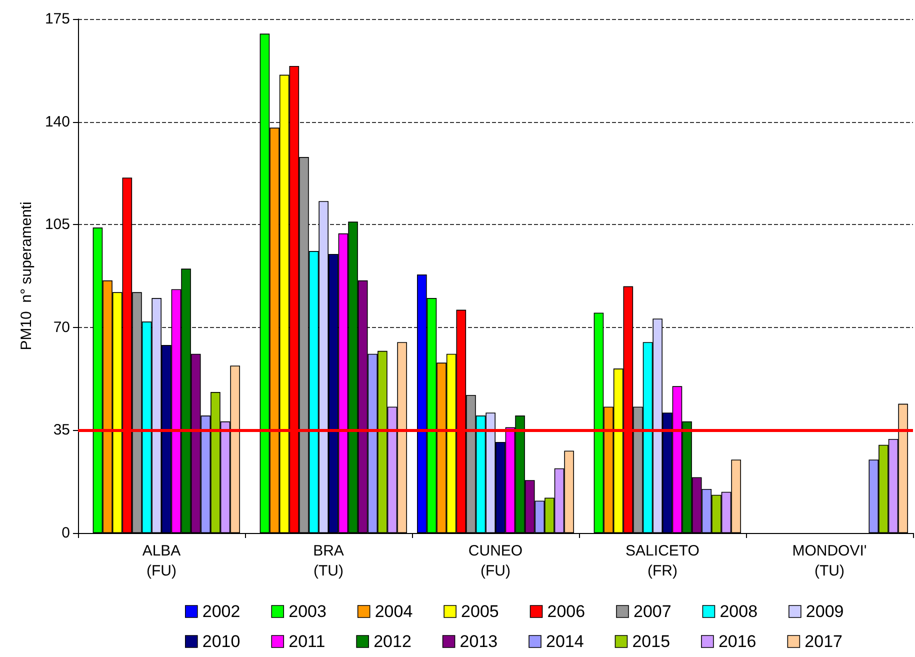  Describe the element at coordinates (27, 276) in the screenshot. I see `y-axis-title: PM10 n° superamenti` at that location.